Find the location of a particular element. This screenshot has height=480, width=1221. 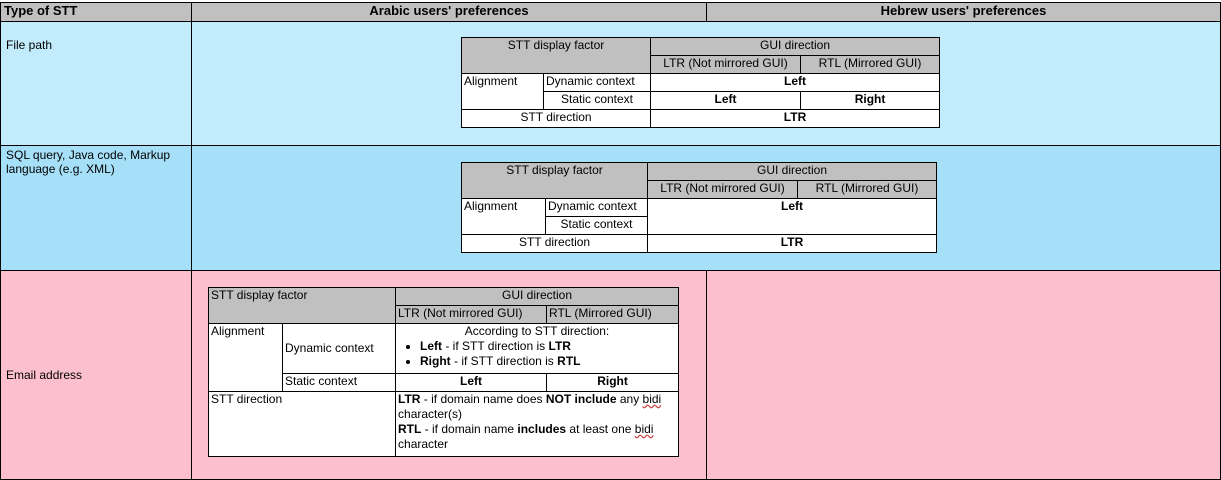

bold-text: Right is located at coordinates (435, 361).